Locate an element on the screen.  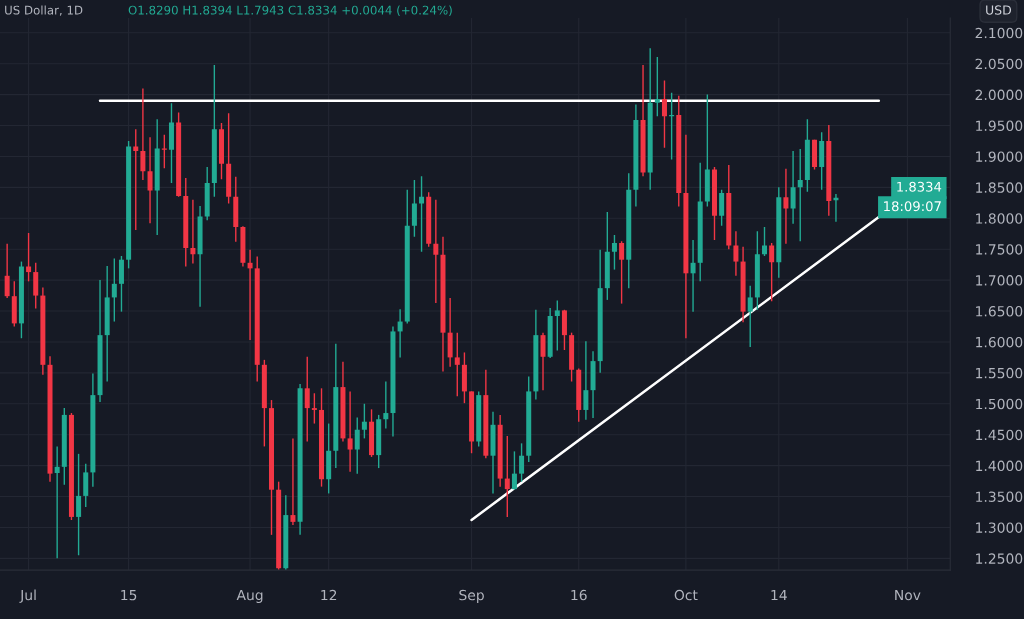
y-tick-label: 2.0000 is located at coordinates (999, 95).